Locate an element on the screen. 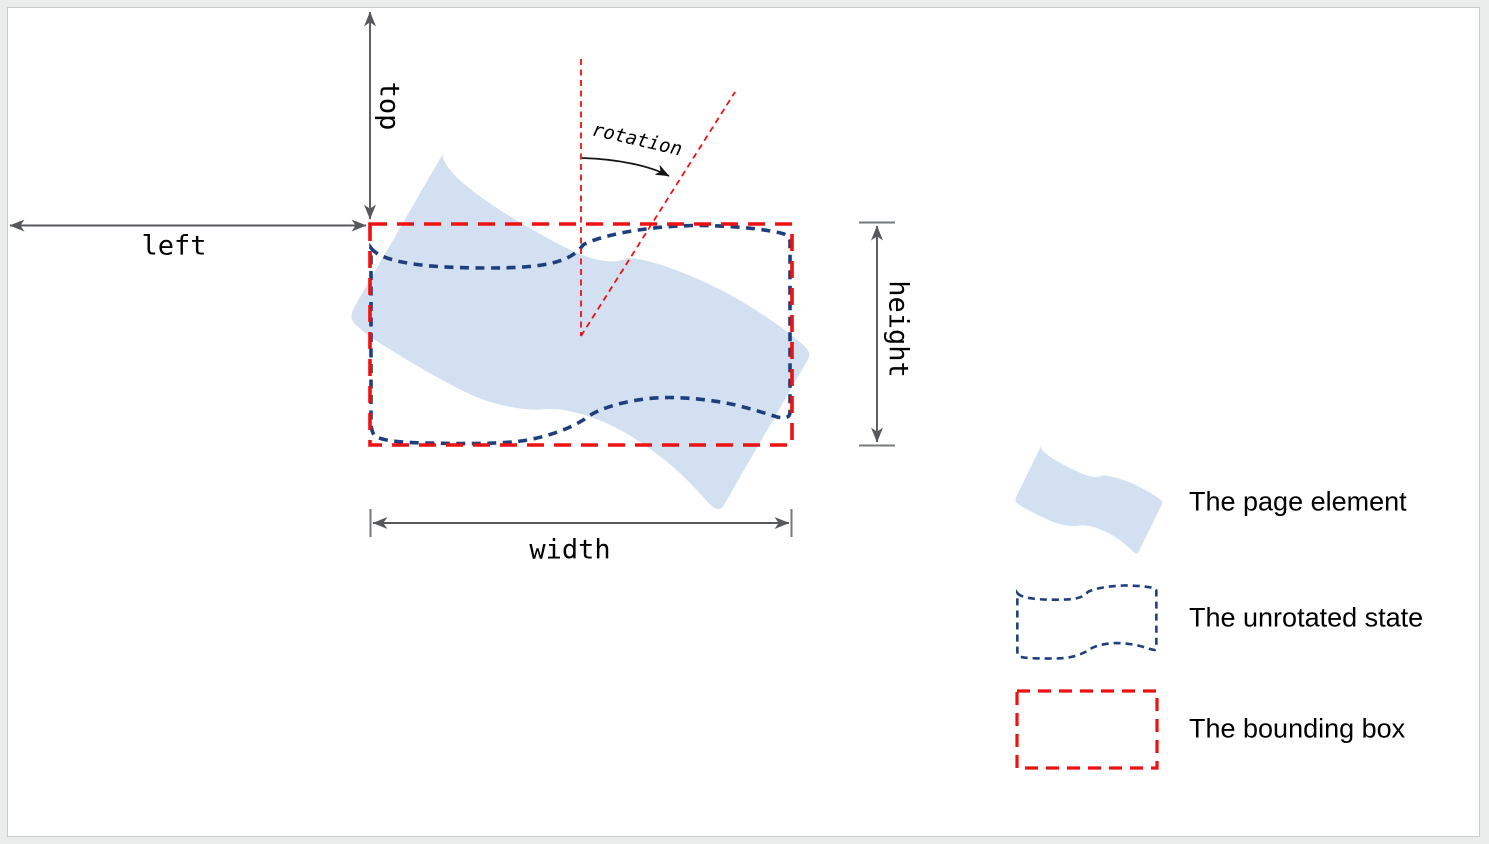 Image resolution: width=1489 pixels, height=844 pixels. top-label: top is located at coordinates (389, 106).